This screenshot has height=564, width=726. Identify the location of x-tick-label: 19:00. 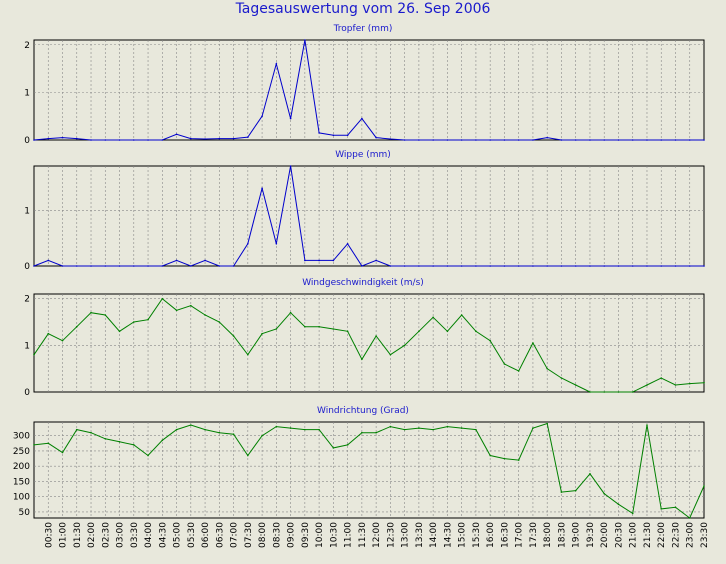
(577, 535).